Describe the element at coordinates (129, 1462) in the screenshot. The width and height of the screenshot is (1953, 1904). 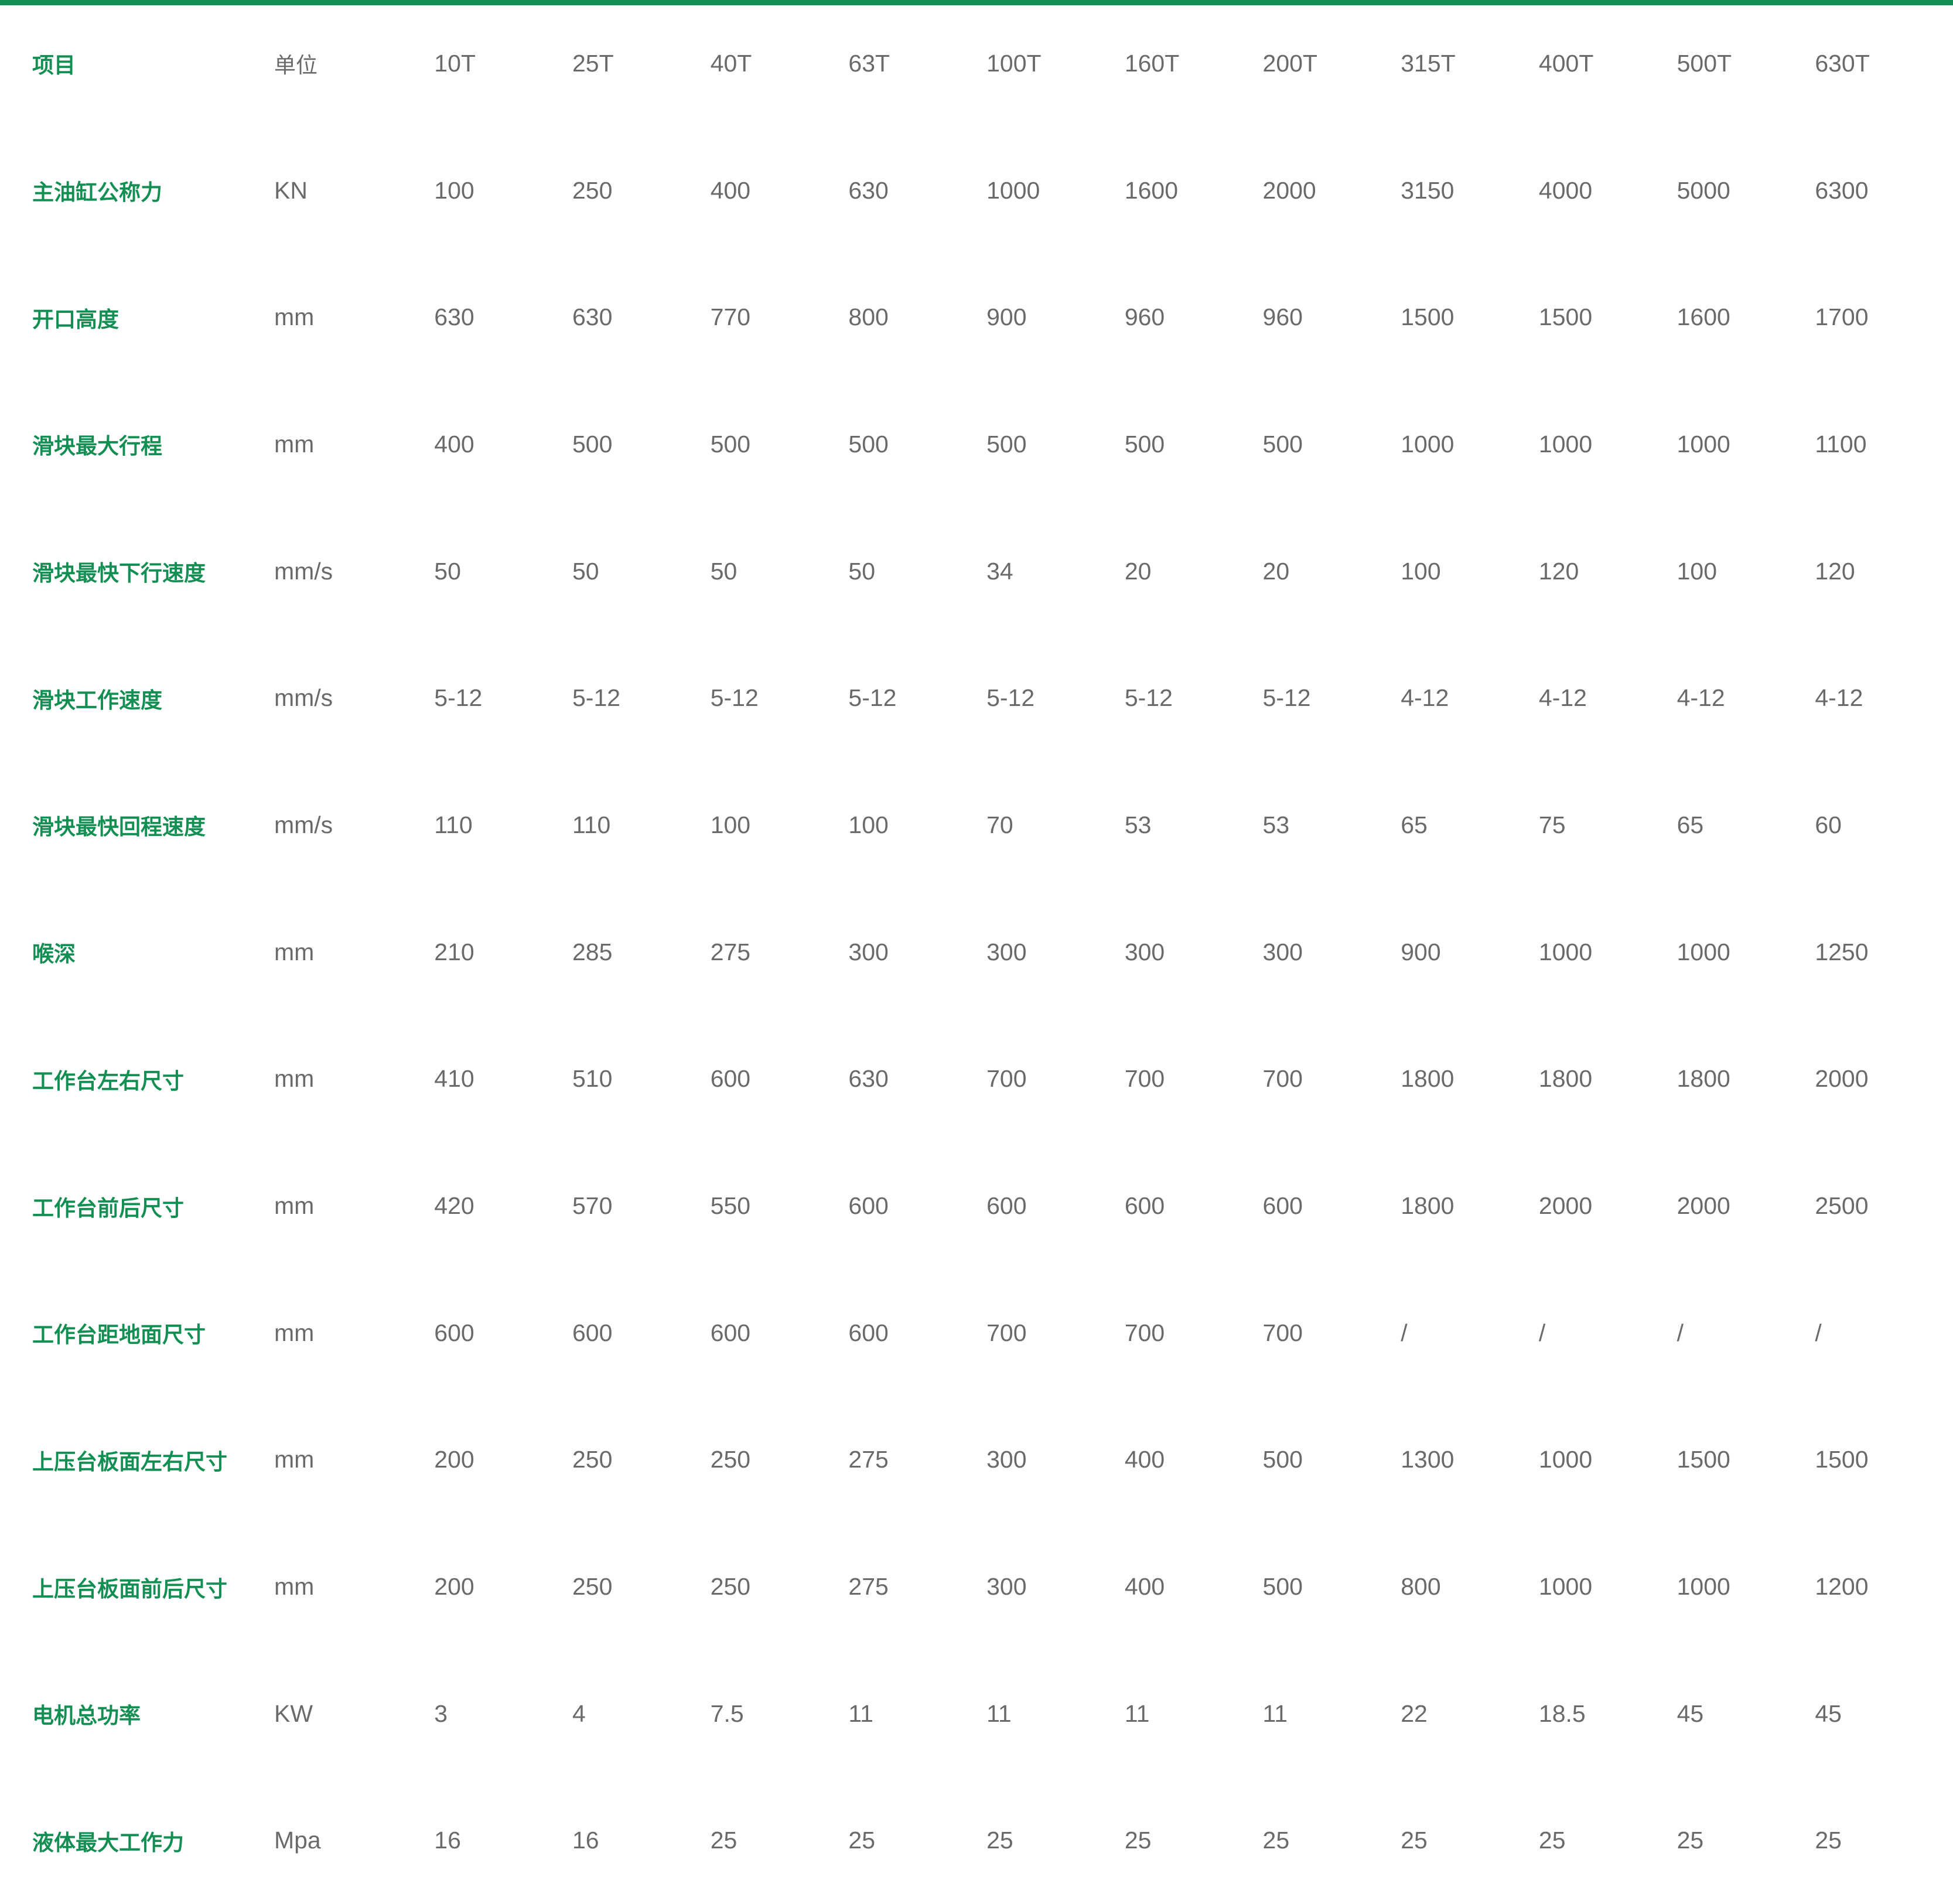
I see `row-label: 上压台板面左右尺寸` at that location.